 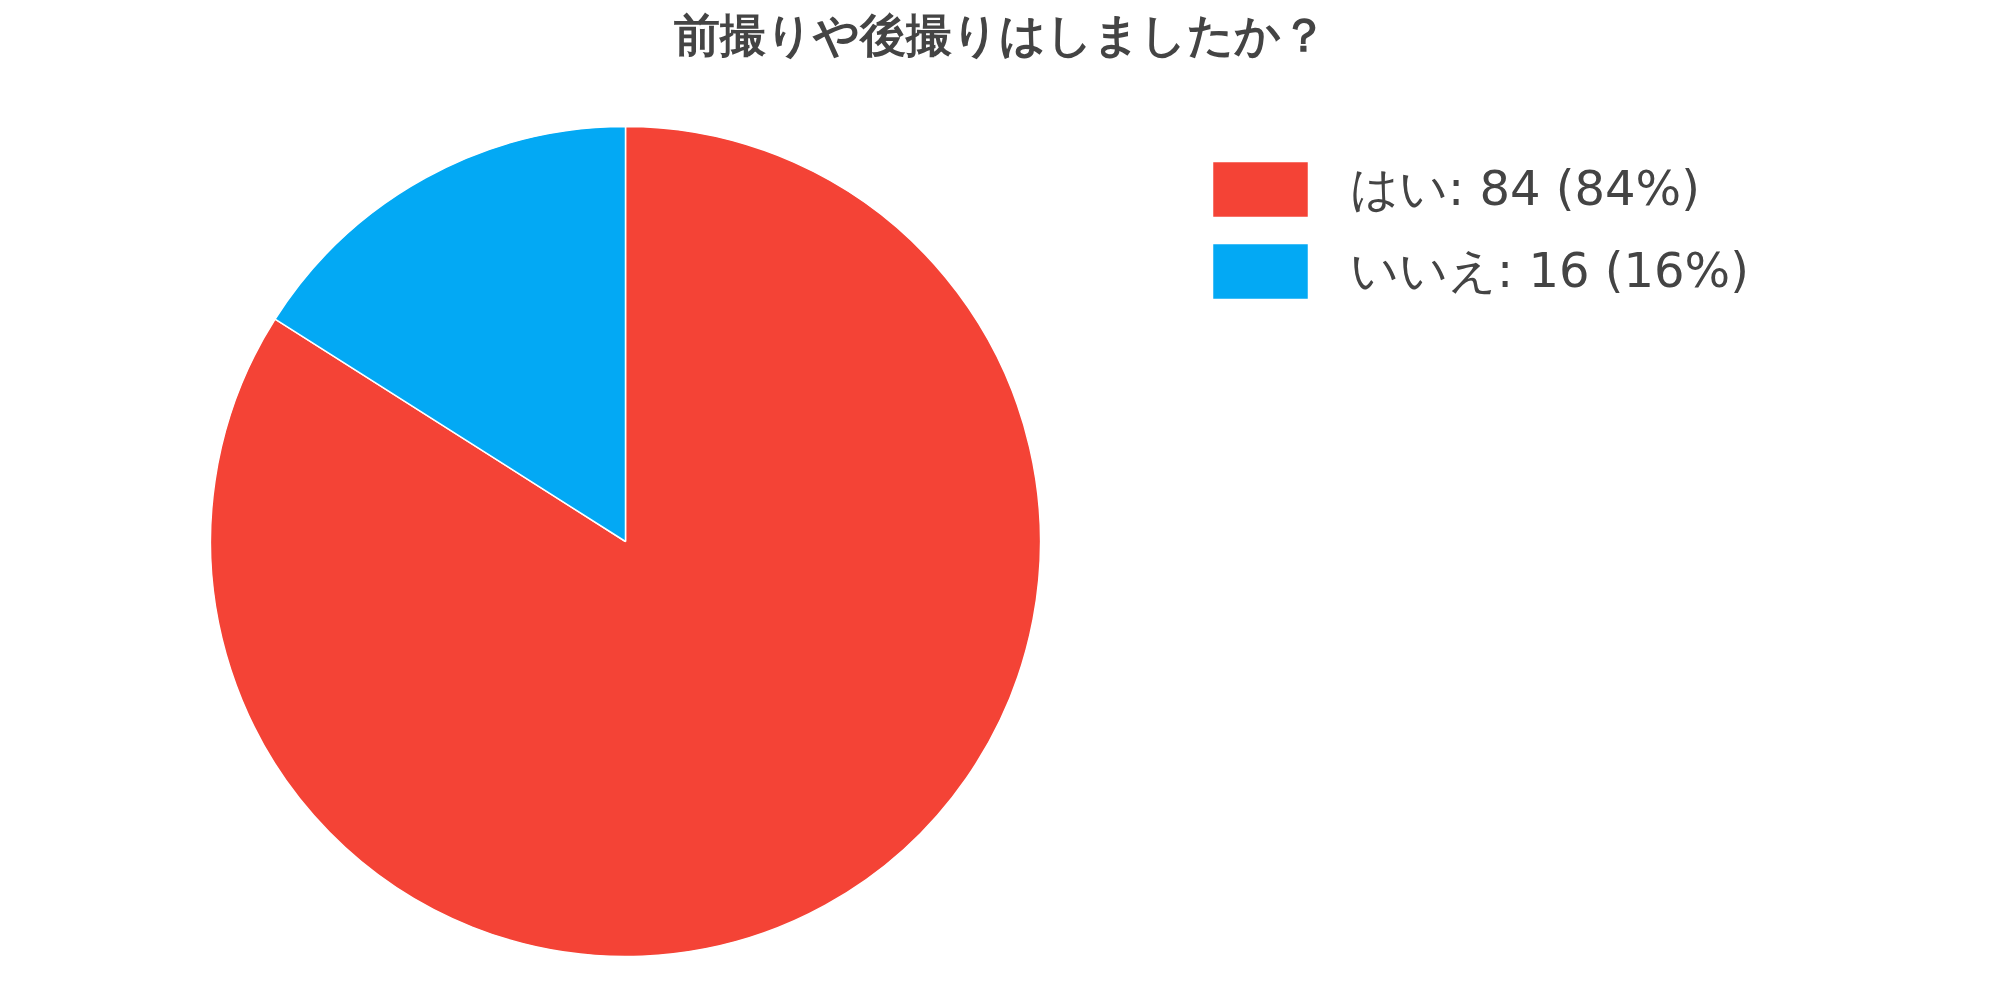 I want to click on legend-label: はい: 84 (84%), so click(x=1525, y=188).